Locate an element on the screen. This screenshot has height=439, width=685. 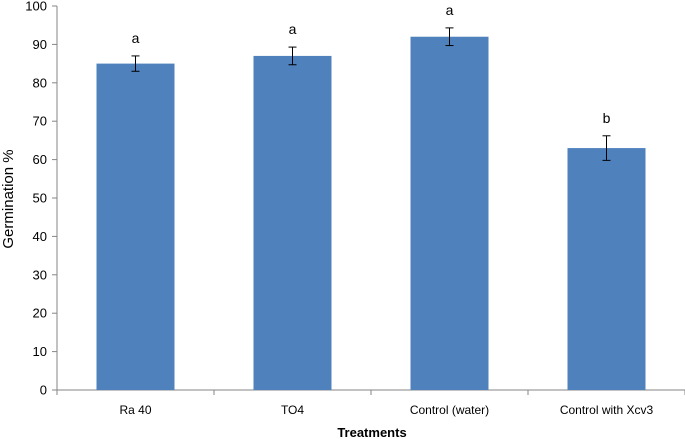
x-category-label: Ra 40 is located at coordinates (135, 410).